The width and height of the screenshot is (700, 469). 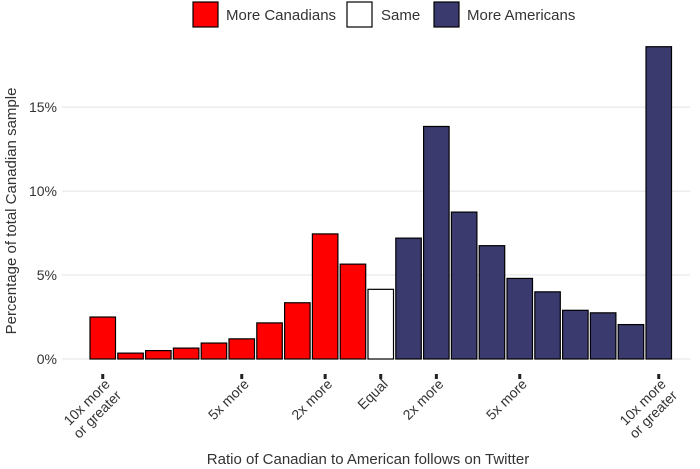 I want to click on x-tick-label-group: Equal, so click(x=372, y=394).